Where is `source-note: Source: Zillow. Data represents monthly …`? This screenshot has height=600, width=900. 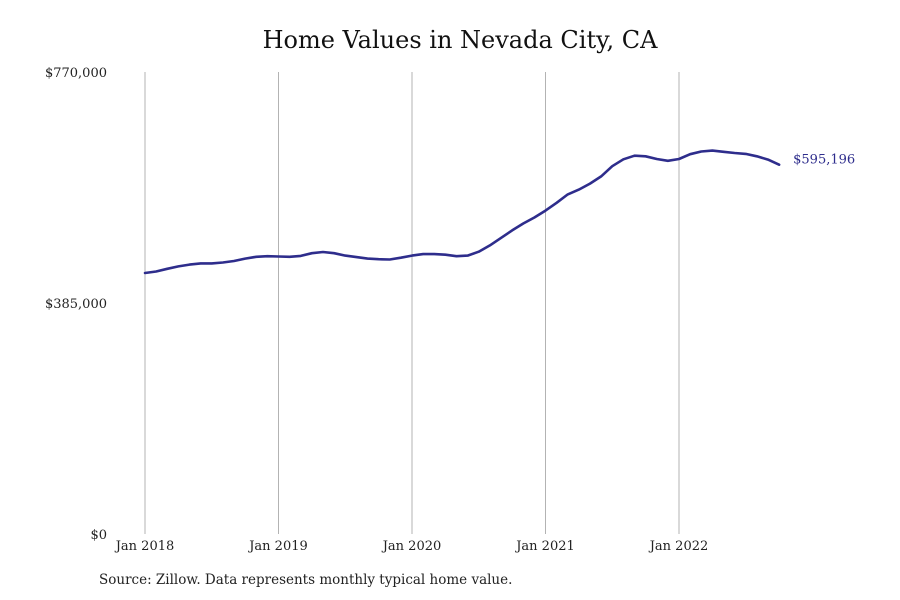 source-note: Source: Zillow. Data represents monthly … is located at coordinates (306, 580).